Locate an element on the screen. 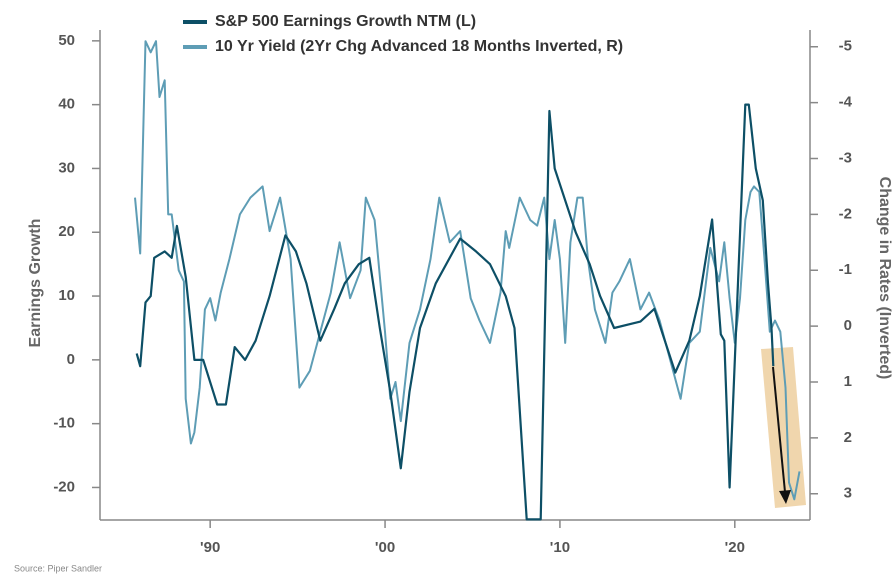 This screenshot has width=892, height=575. y-tick-label: 30 is located at coordinates (66, 167).